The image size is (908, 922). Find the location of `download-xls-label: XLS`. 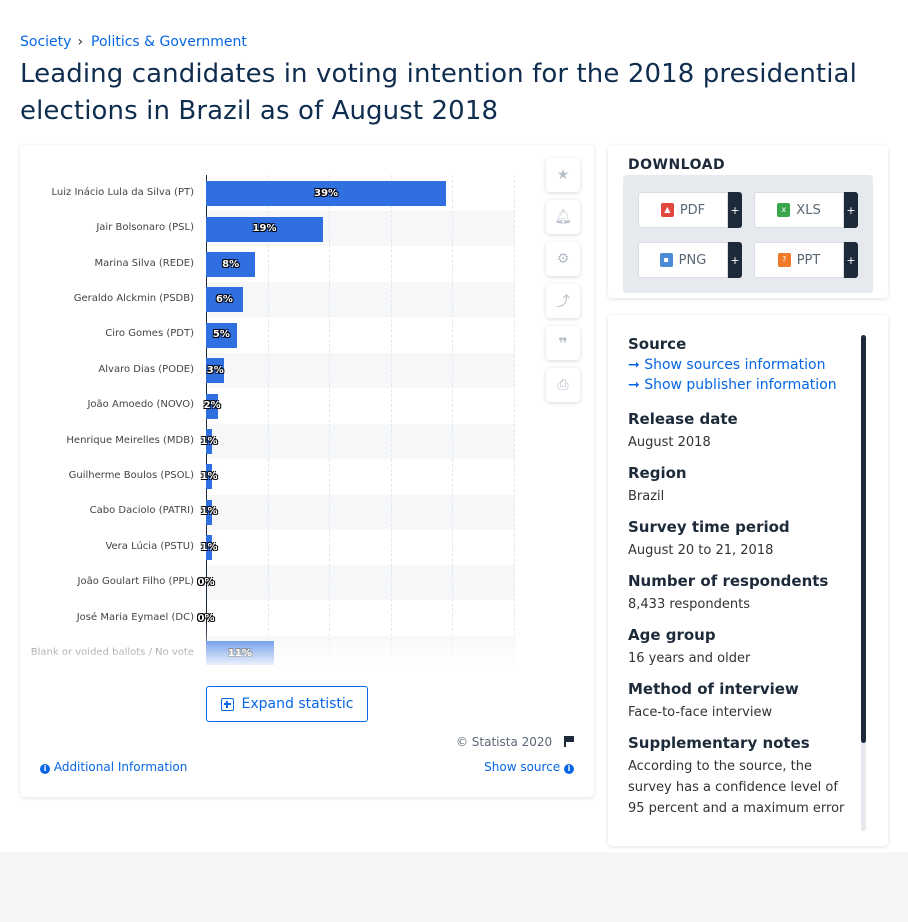

download-xls-label: XLS is located at coordinates (808, 210).